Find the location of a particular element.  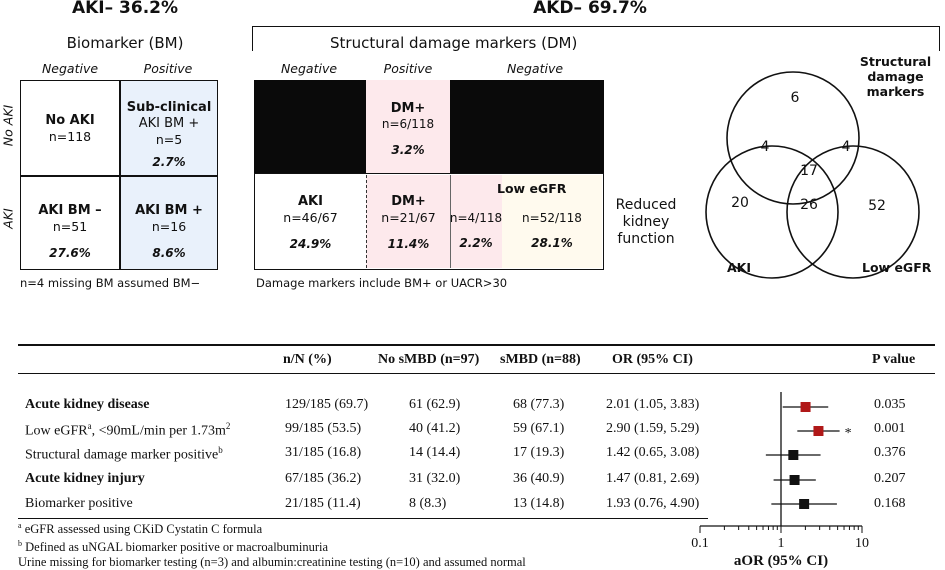

venn-diagram is located at coordinates (812, 175).